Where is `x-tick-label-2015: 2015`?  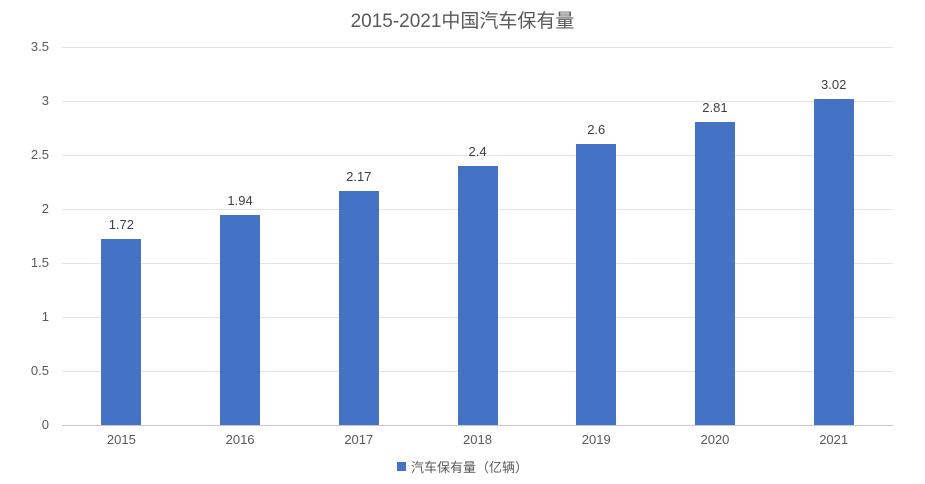
x-tick-label-2015: 2015 is located at coordinates (121, 439).